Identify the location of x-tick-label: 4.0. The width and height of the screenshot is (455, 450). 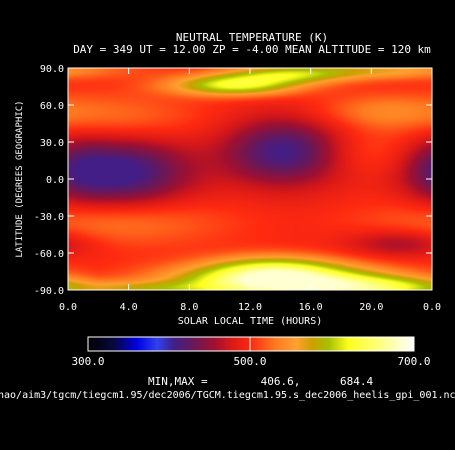
(129, 307).